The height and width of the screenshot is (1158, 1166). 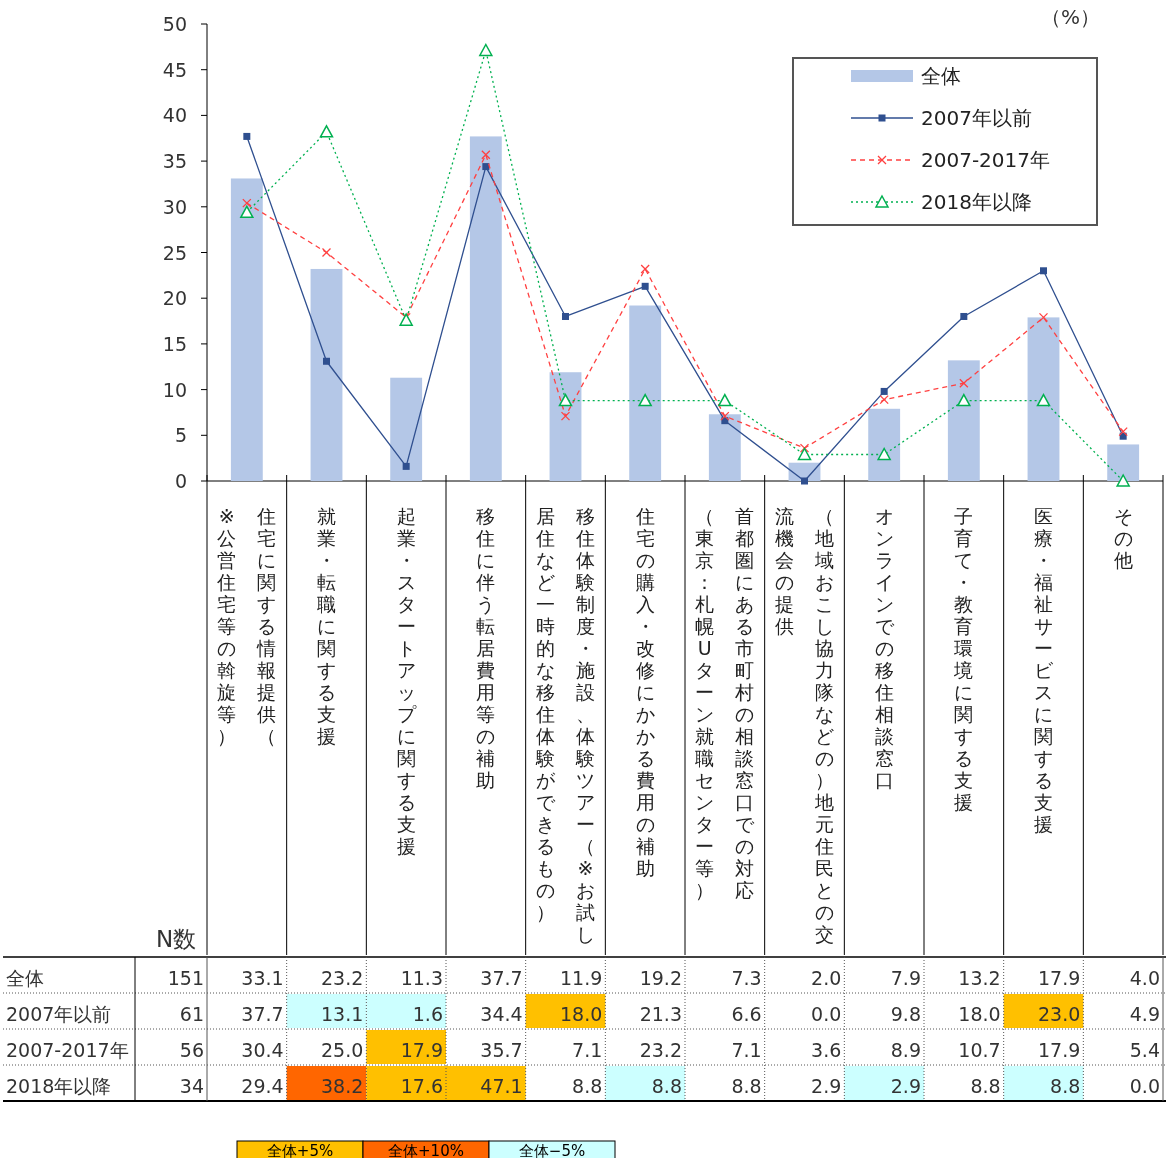 I want to click on text: 全体−5%, so click(x=552, y=1150).